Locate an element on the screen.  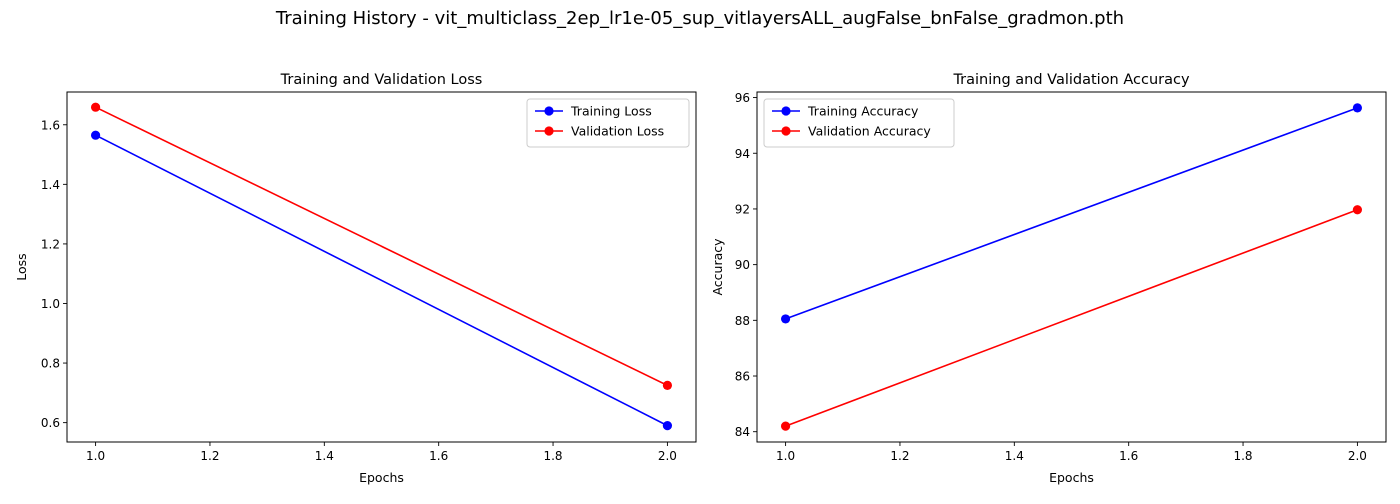
legend: Training Accuracy Validation Accuracy is located at coordinates (859, 123).